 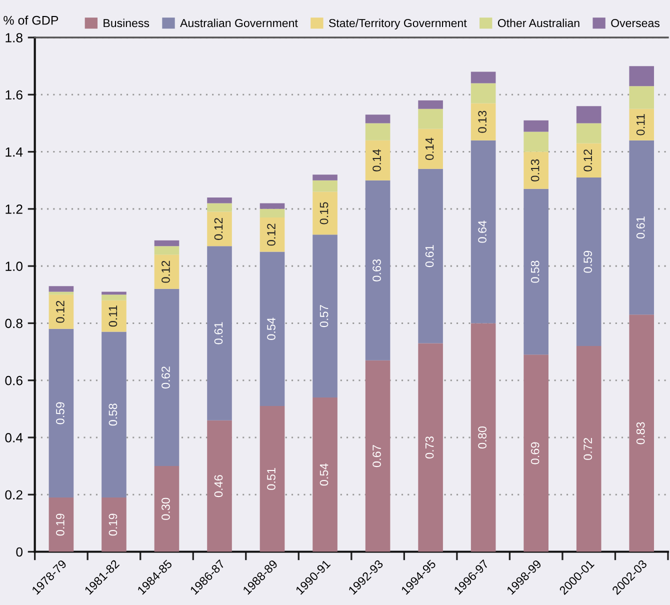 I want to click on data-label: 0.63, so click(x=376, y=270).